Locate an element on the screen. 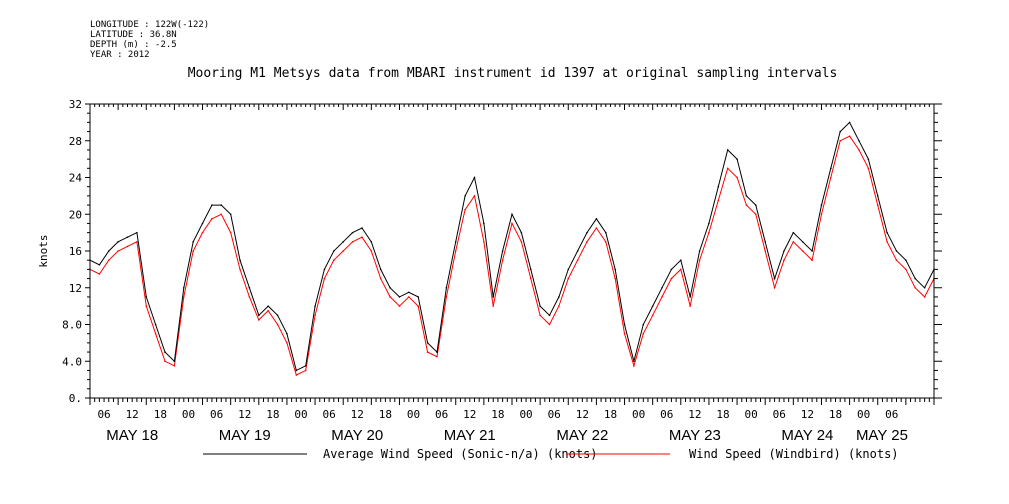 The image size is (1009, 504). y-tick-label: 28 is located at coordinates (75, 141).